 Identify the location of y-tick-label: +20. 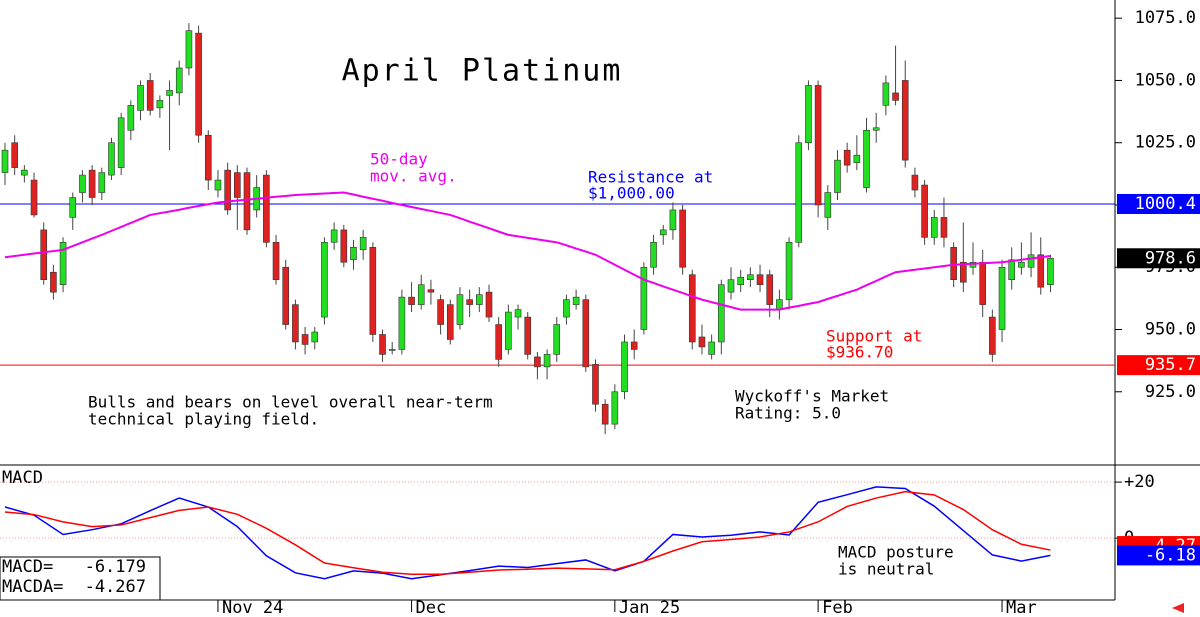
(1139, 482).